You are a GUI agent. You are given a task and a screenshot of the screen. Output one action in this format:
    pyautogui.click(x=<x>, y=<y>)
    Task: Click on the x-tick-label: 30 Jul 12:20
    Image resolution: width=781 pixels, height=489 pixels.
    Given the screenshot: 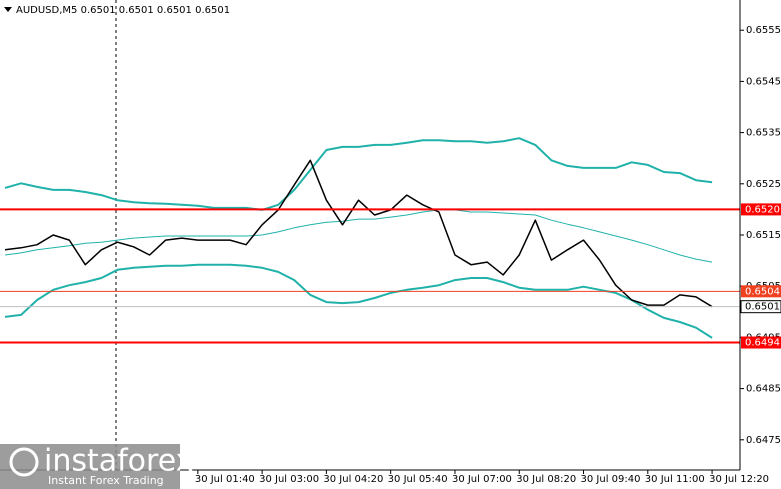 What is the action you would take?
    pyautogui.click(x=739, y=479)
    